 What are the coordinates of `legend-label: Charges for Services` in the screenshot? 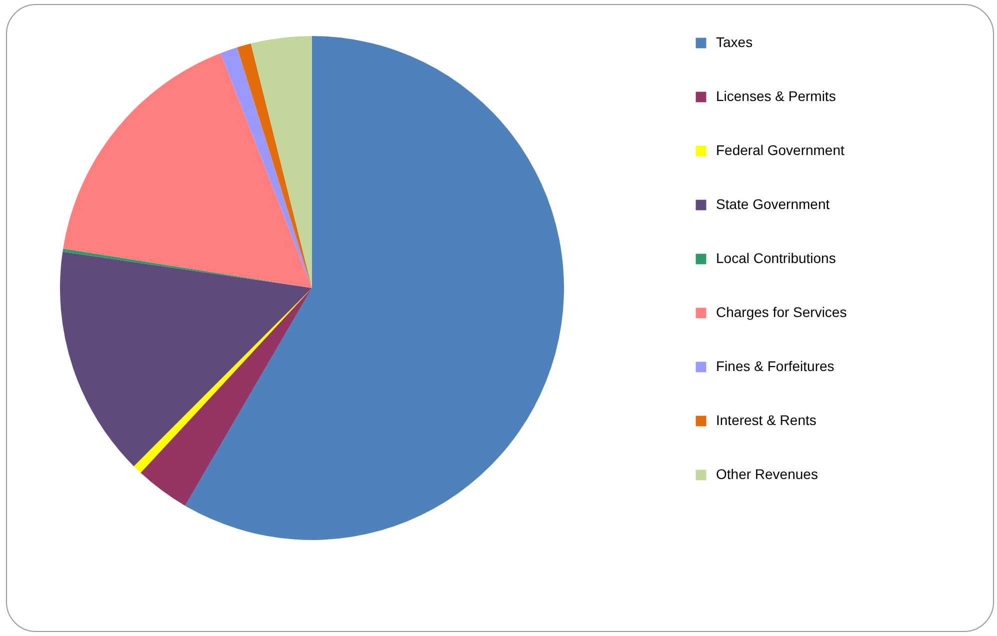 It's located at (781, 312).